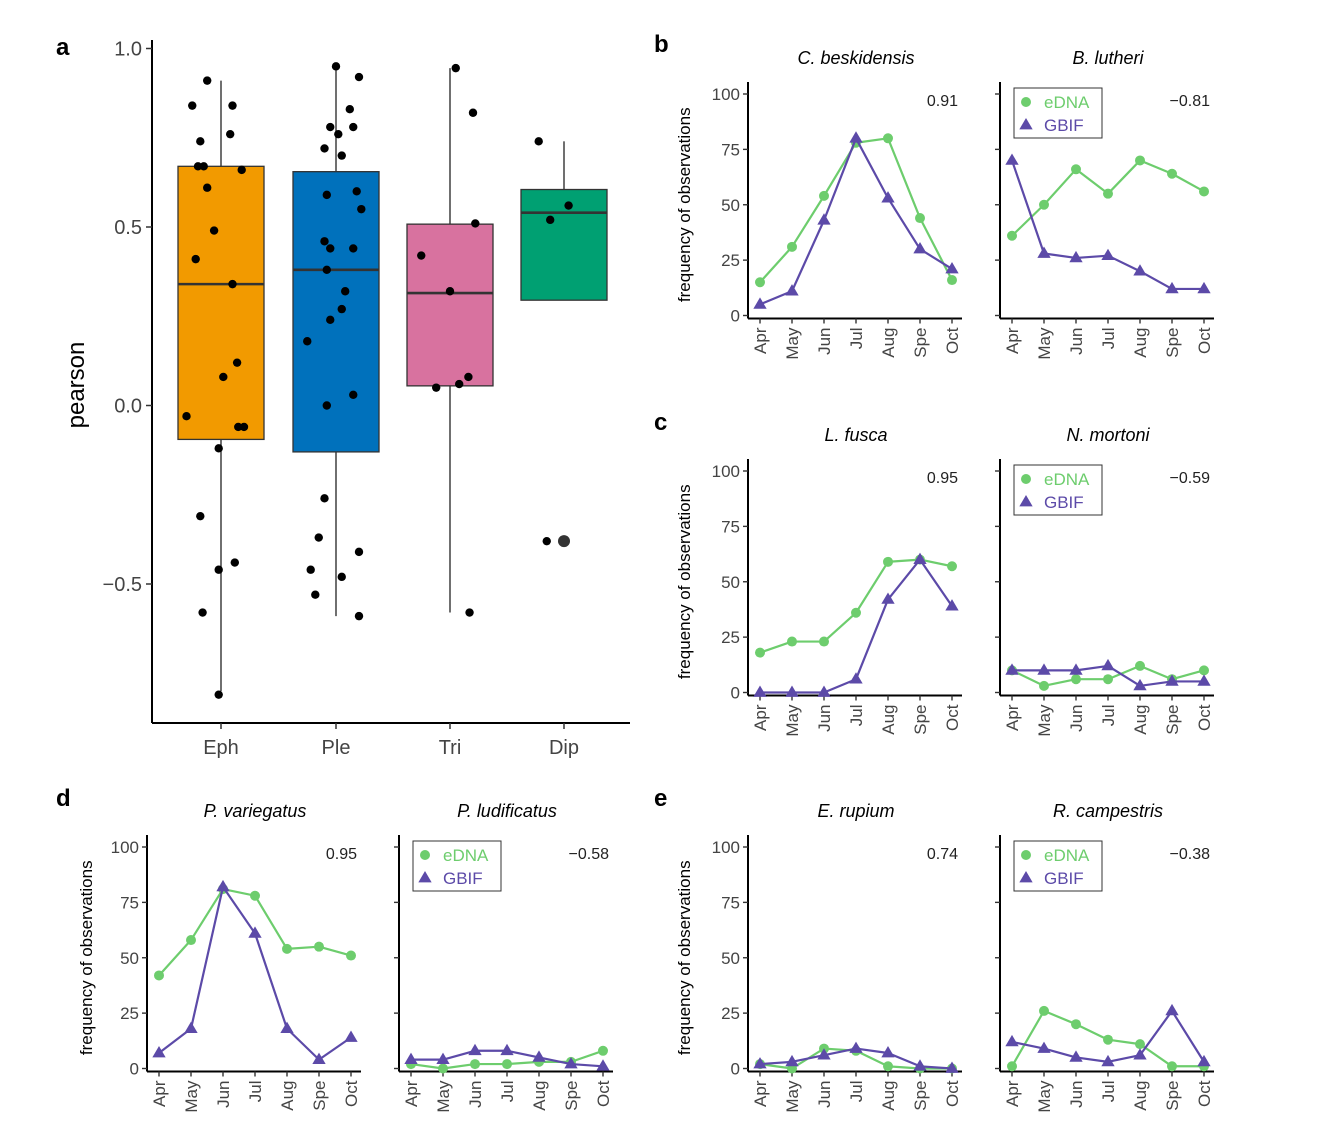 The height and width of the screenshot is (1138, 1336). What do you see at coordinates (425, 877) in the screenshot?
I see `panel-d-facet-2-legend-gbif-key` at bounding box center [425, 877].